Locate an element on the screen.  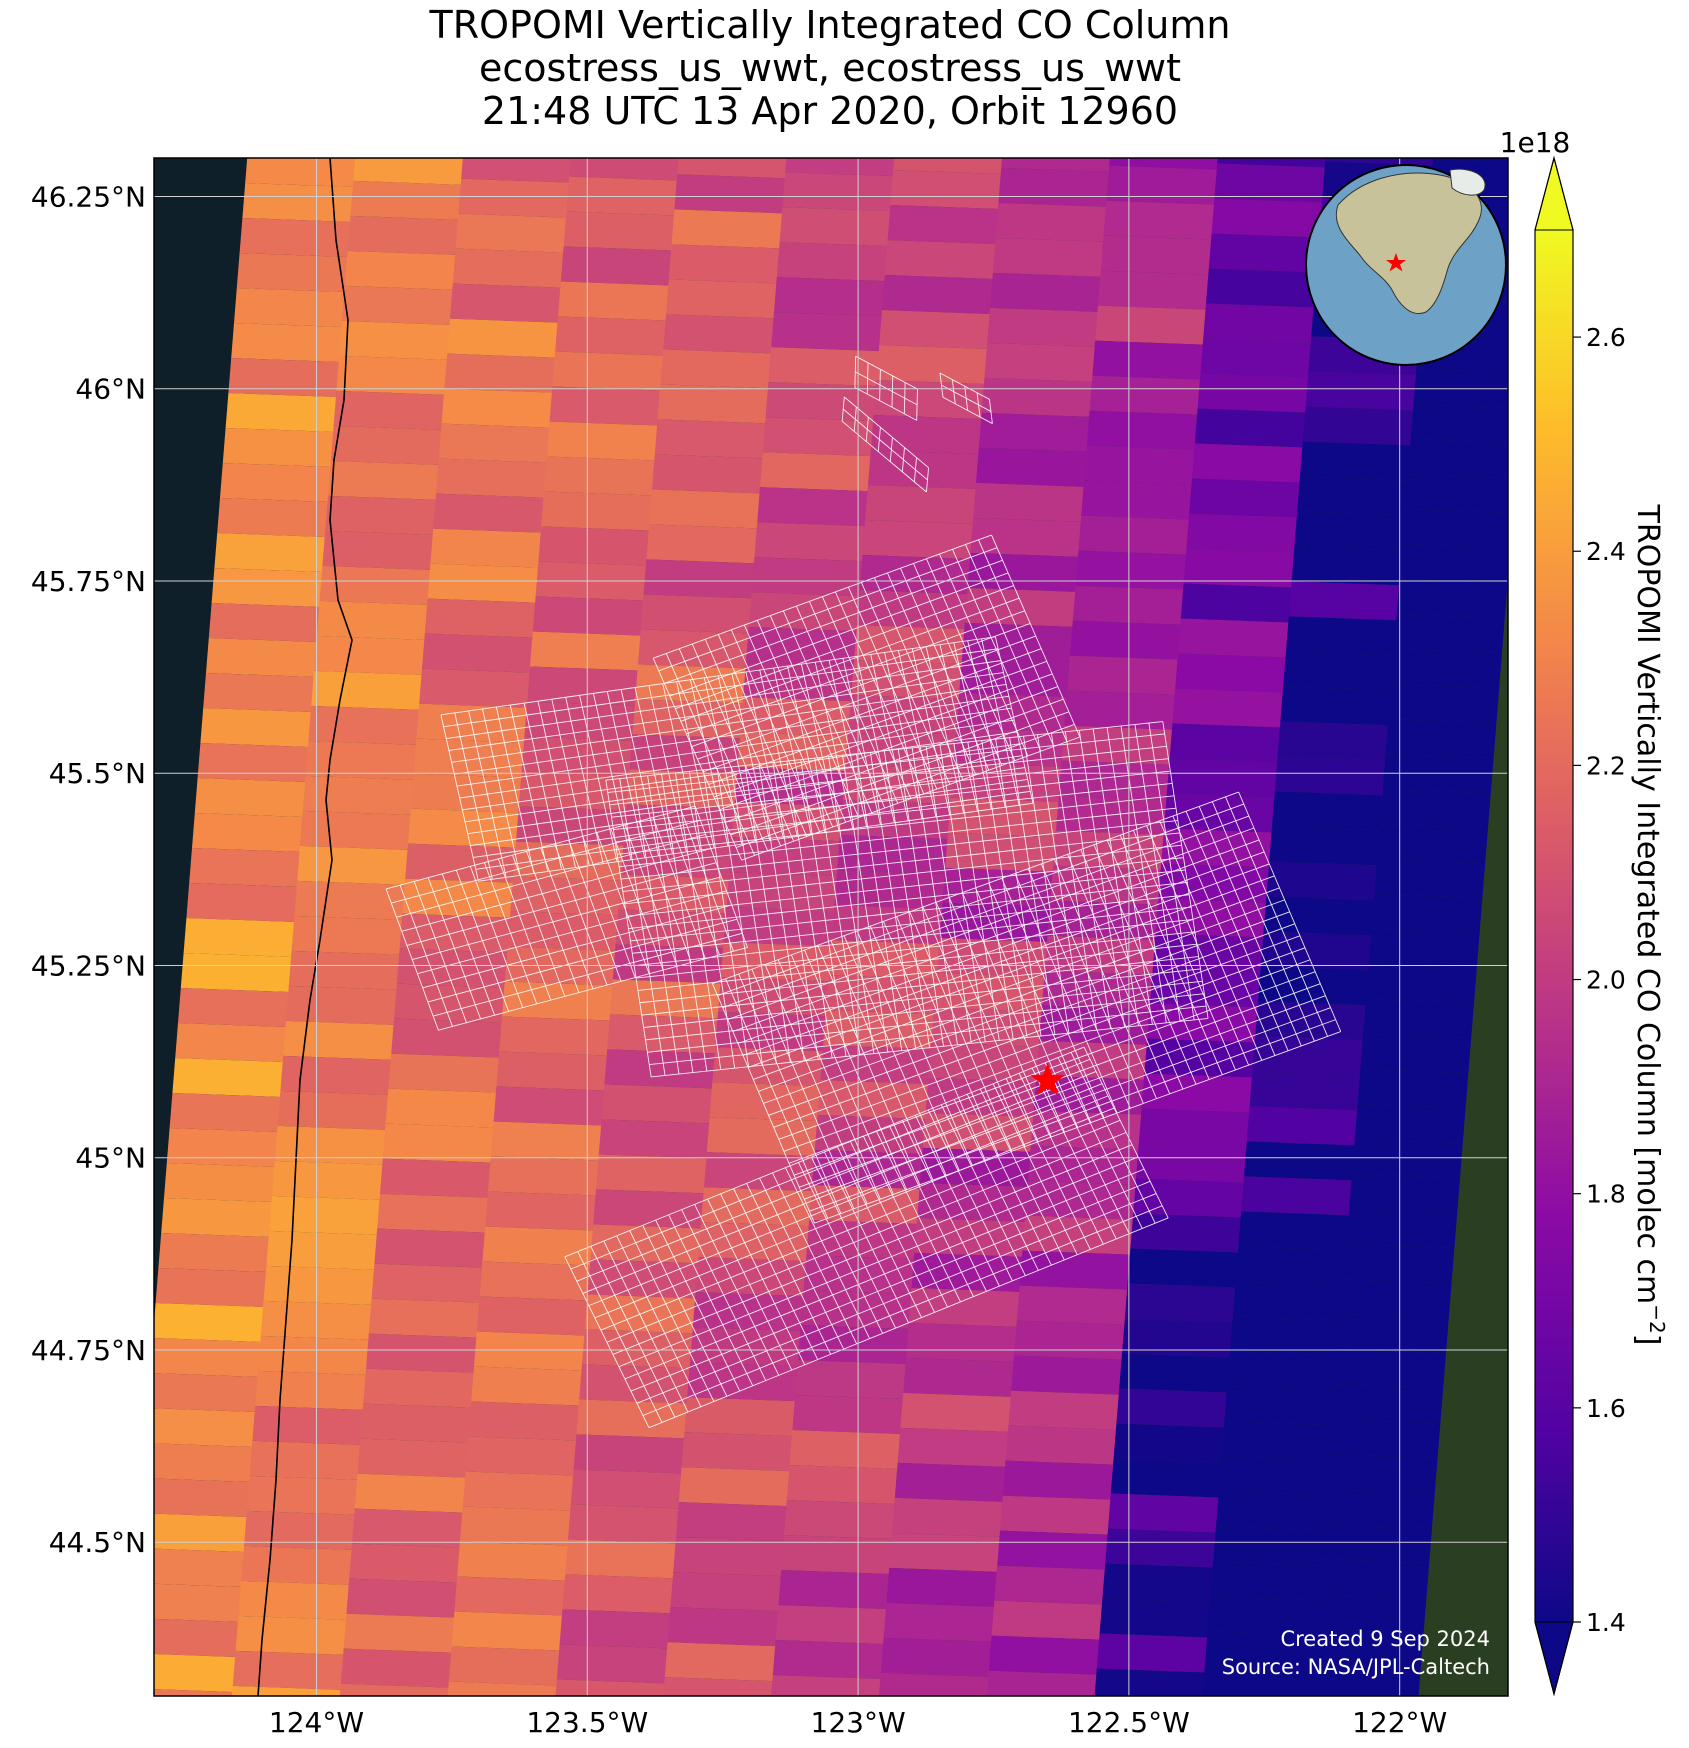
inset-star-icon is located at coordinates (1396, 262).